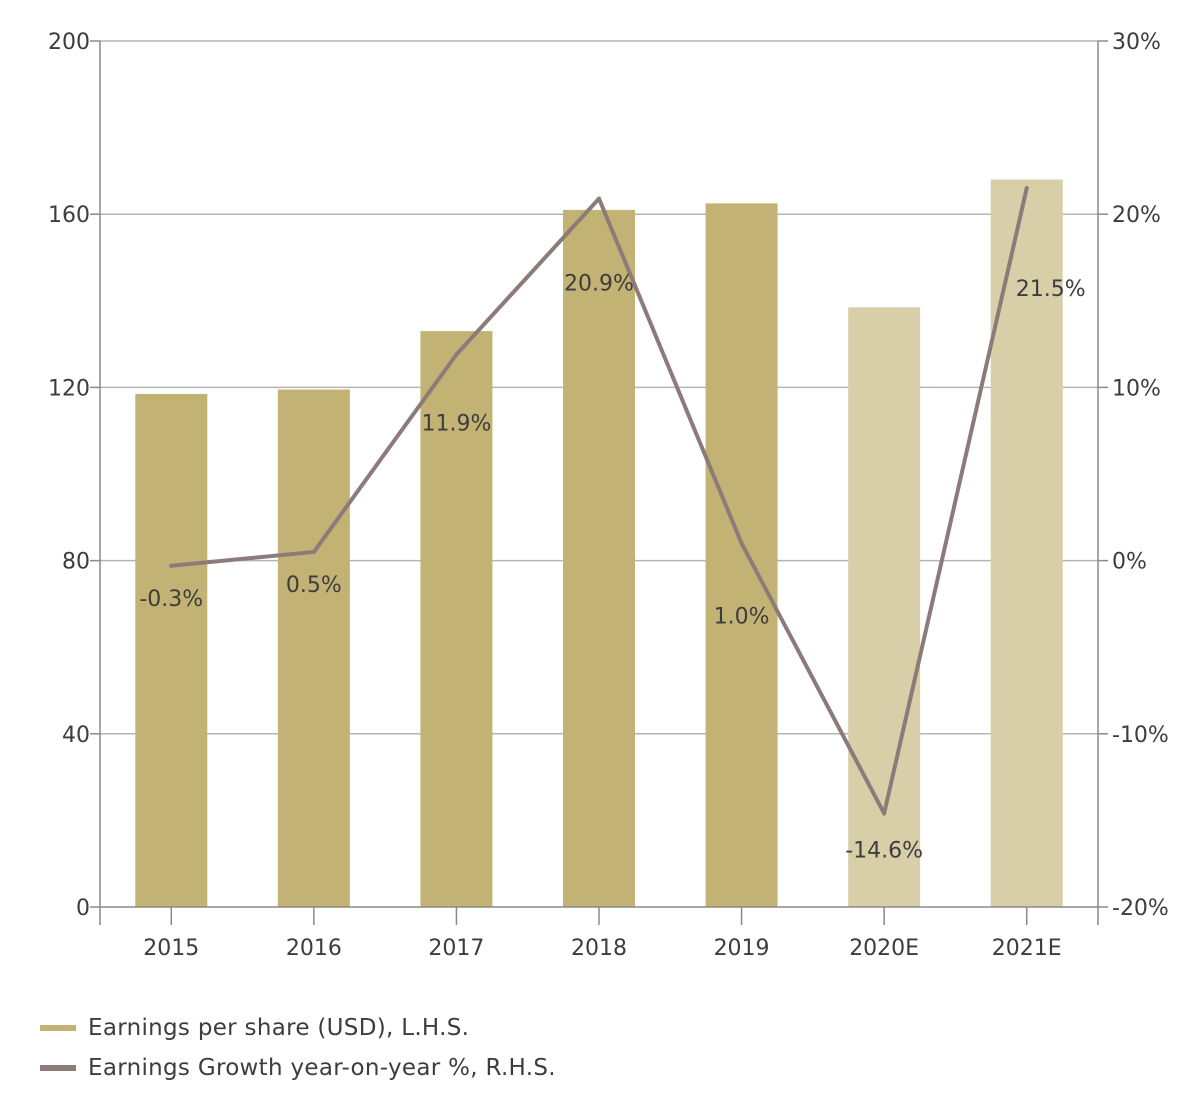  Describe the element at coordinates (69, 388) in the screenshot. I see `left-tick-label: 120` at that location.